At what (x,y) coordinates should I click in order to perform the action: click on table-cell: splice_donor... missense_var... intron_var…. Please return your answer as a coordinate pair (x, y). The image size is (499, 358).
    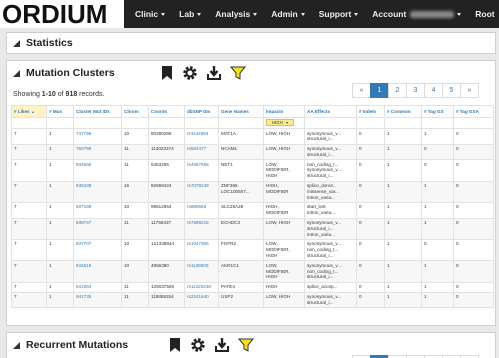
    Looking at the image, I should click on (330, 191).